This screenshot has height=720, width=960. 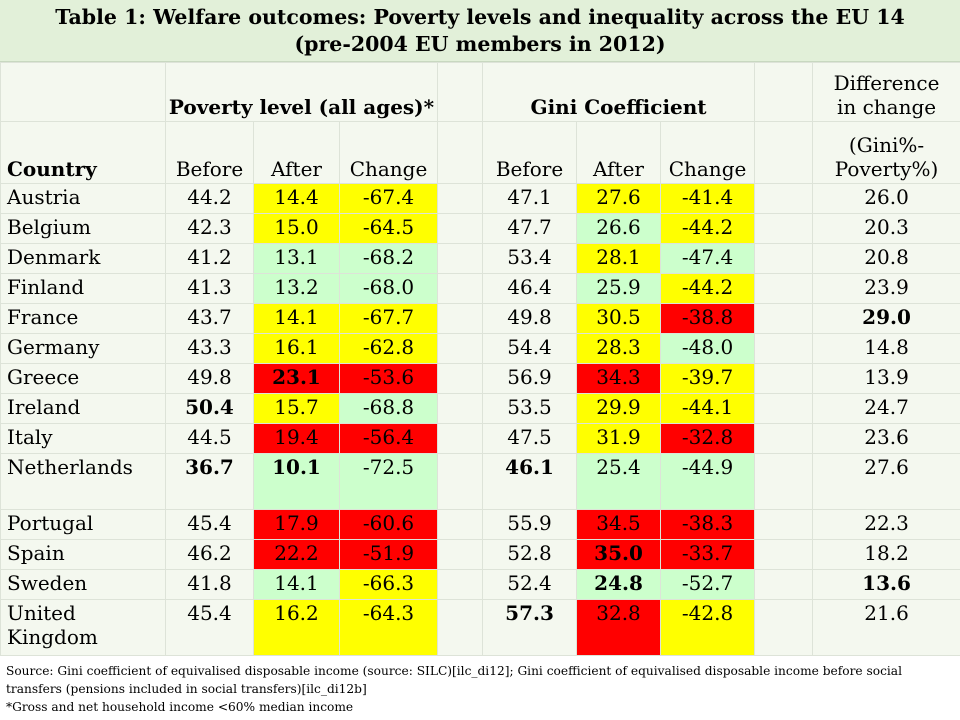 I want to click on gini-after-cell: 28.1, so click(x=619, y=258).